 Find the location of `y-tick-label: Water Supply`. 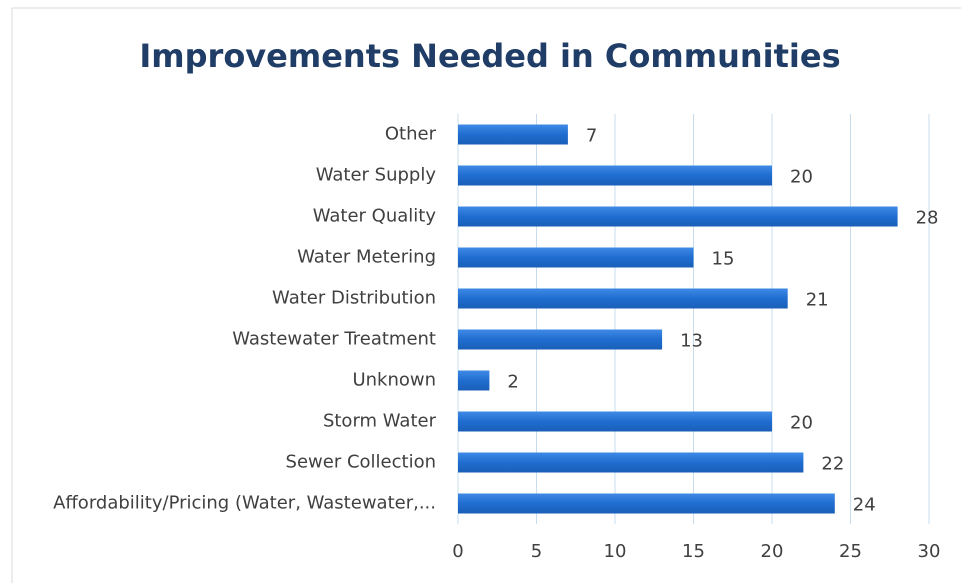

y-tick-label: Water Supply is located at coordinates (376, 175).